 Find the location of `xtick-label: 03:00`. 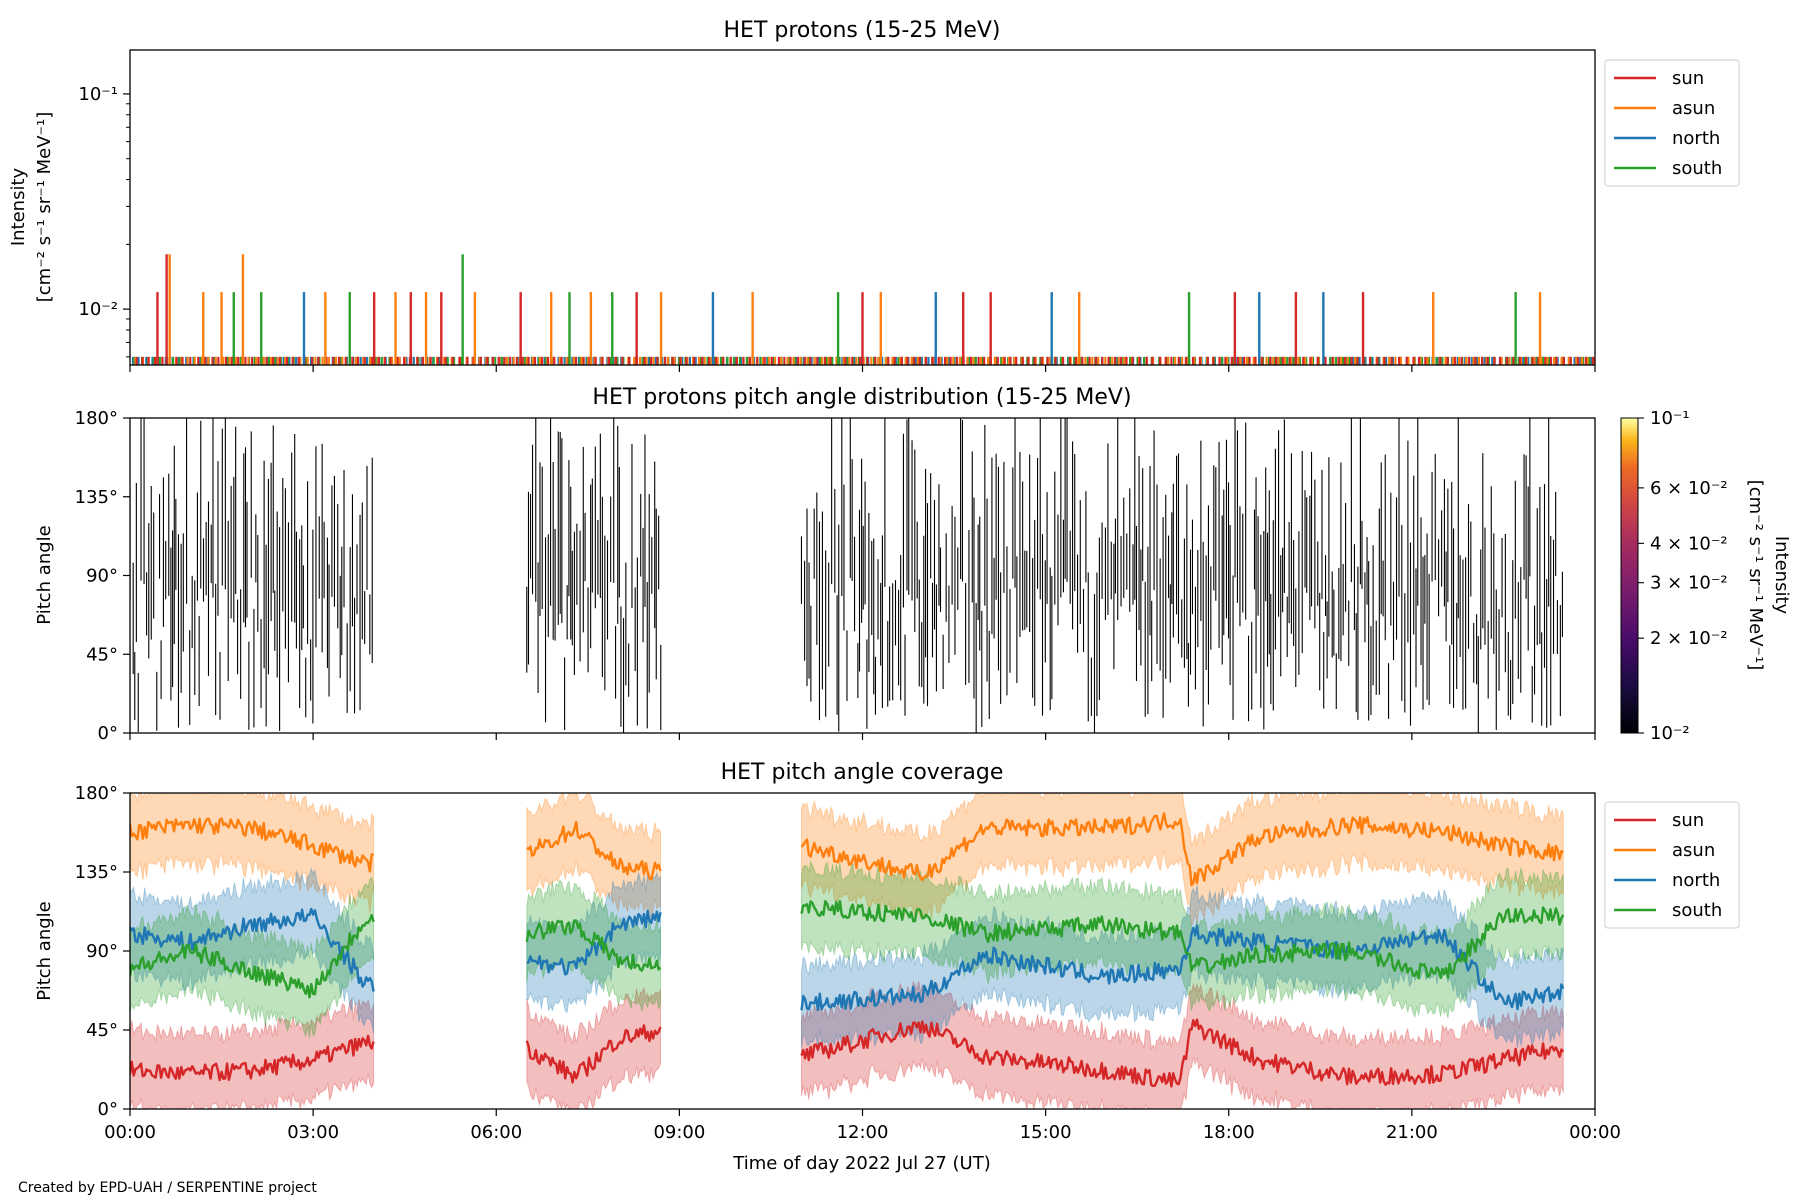

xtick-label: 03:00 is located at coordinates (313, 1132).